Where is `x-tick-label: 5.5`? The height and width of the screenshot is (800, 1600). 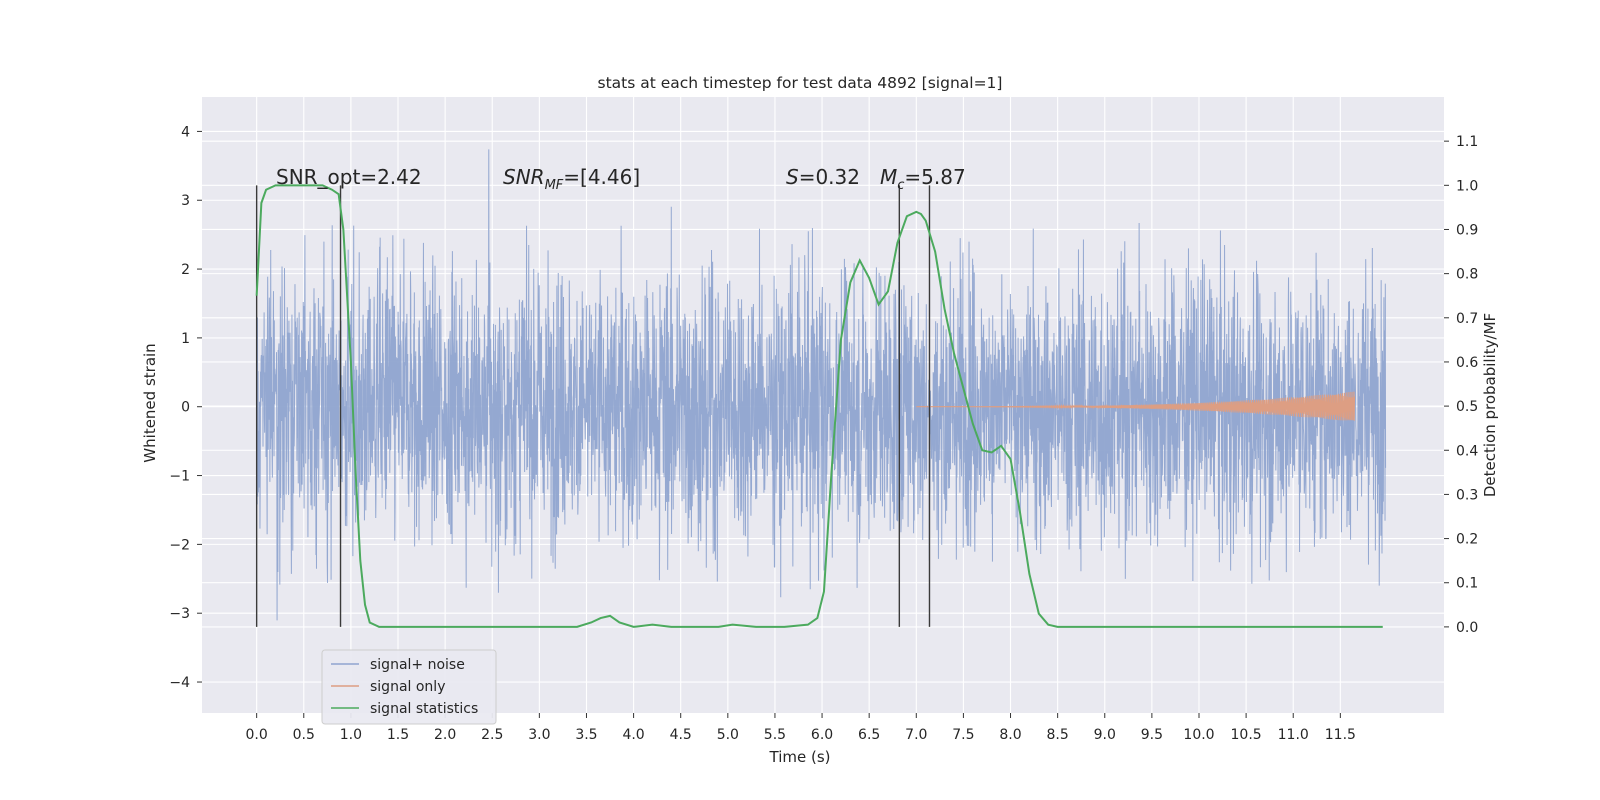 x-tick-label: 5.5 is located at coordinates (775, 735).